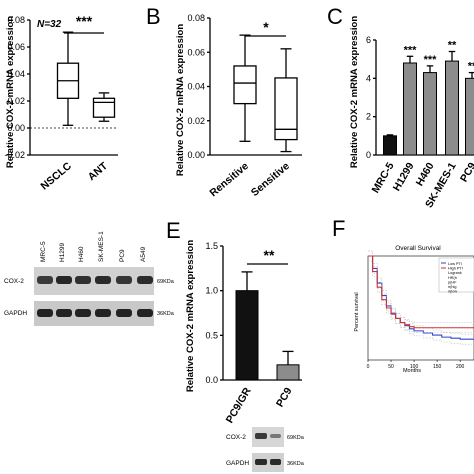  Describe the element at coordinates (93, 246) in the screenshot. I see `blot-d-lane-labels: MRC-5 H1299 H460 SK-MES-1 PC9 A549` at that location.